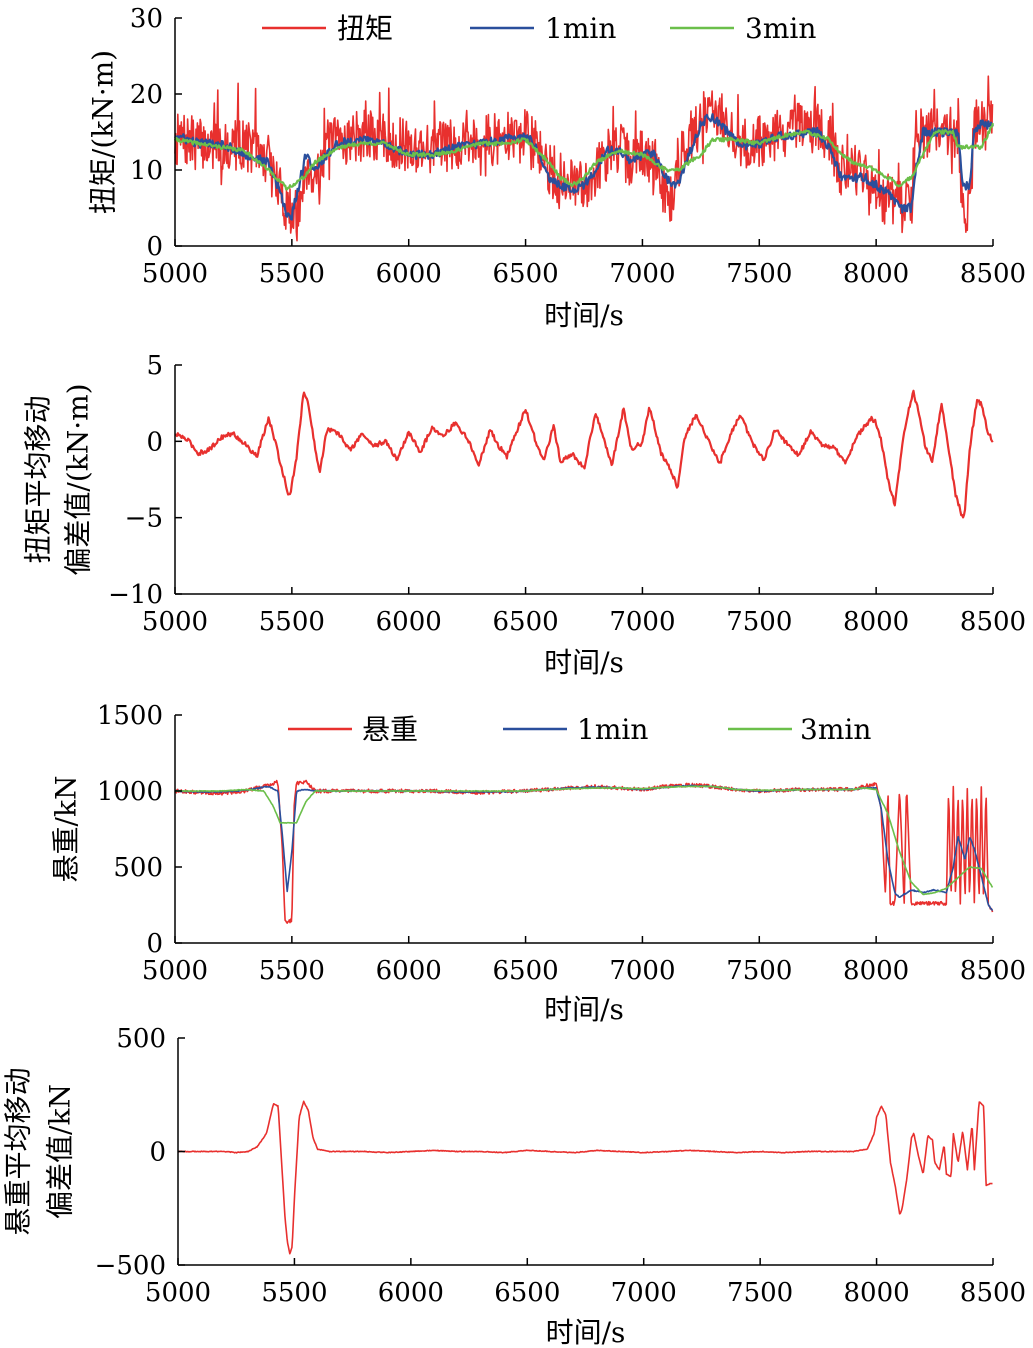 The image size is (1033, 1348). What do you see at coordinates (144, 519) in the screenshot?
I see `y-tick-label: −5` at bounding box center [144, 519].